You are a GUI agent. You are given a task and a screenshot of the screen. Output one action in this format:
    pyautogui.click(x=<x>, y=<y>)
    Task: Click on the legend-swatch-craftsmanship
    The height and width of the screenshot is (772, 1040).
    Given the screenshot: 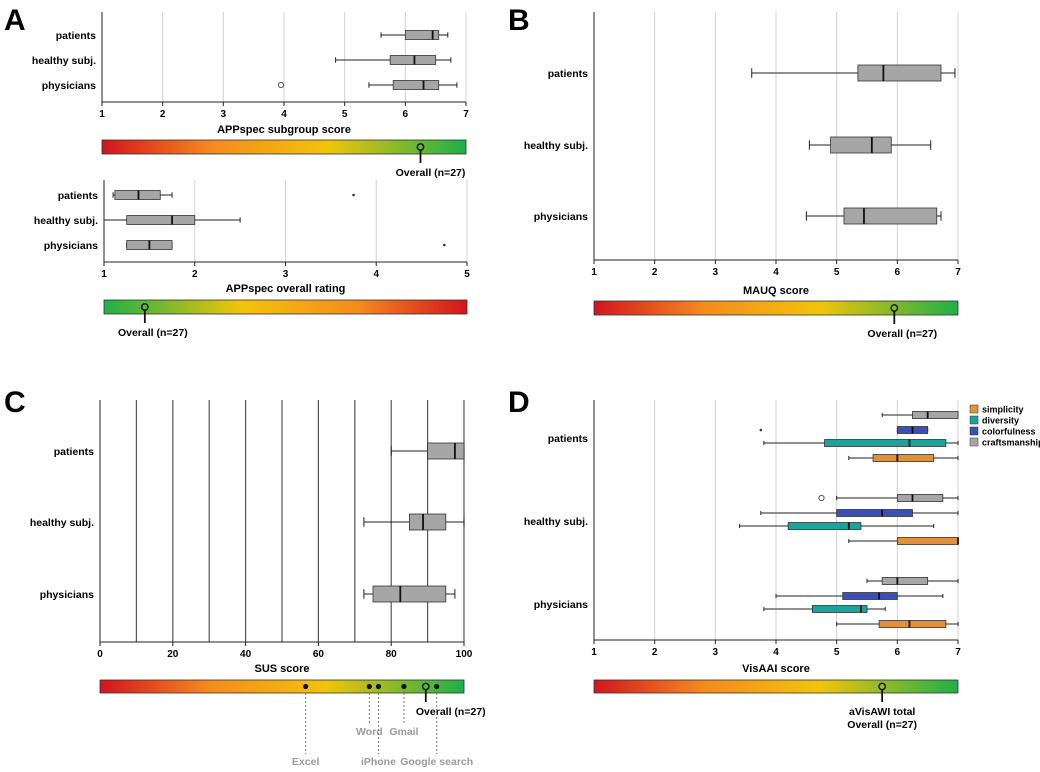 What is the action you would take?
    pyautogui.click(x=974, y=442)
    